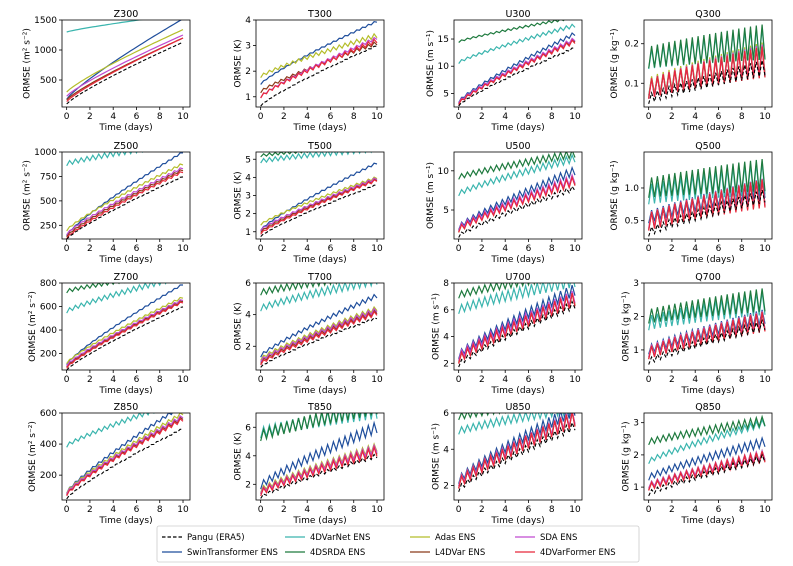 The image size is (793, 566). I want to click on y-tick-label: 400, so click(48, 331).